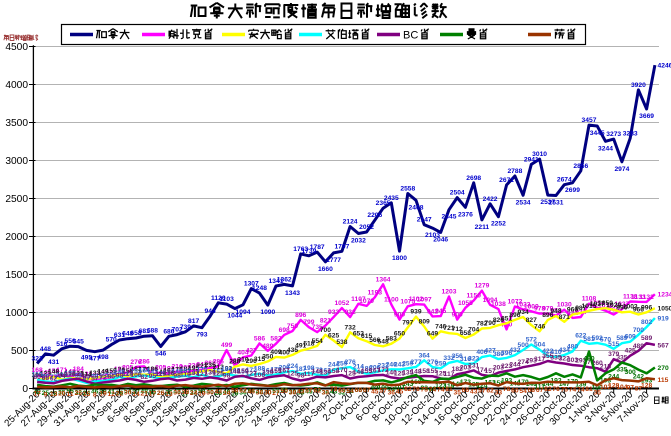 This screenshot has height=436, width=671. What do you see at coordinates (226, 299) in the screenshot?
I see `svg-text: 1103` at bounding box center [226, 299].